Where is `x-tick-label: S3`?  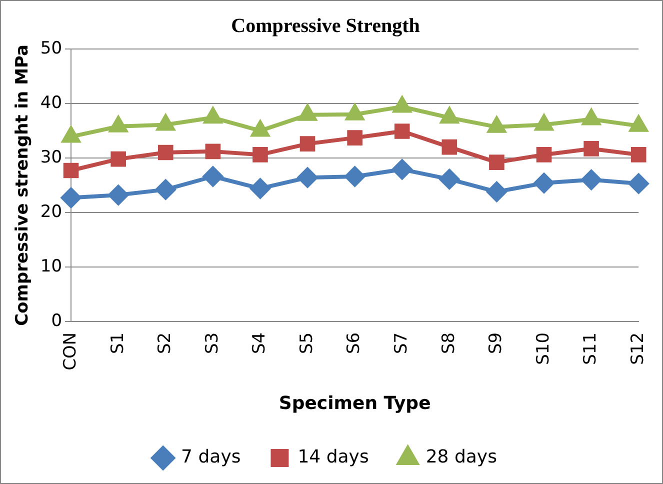 x-tick-label: S3 is located at coordinates (212, 343).